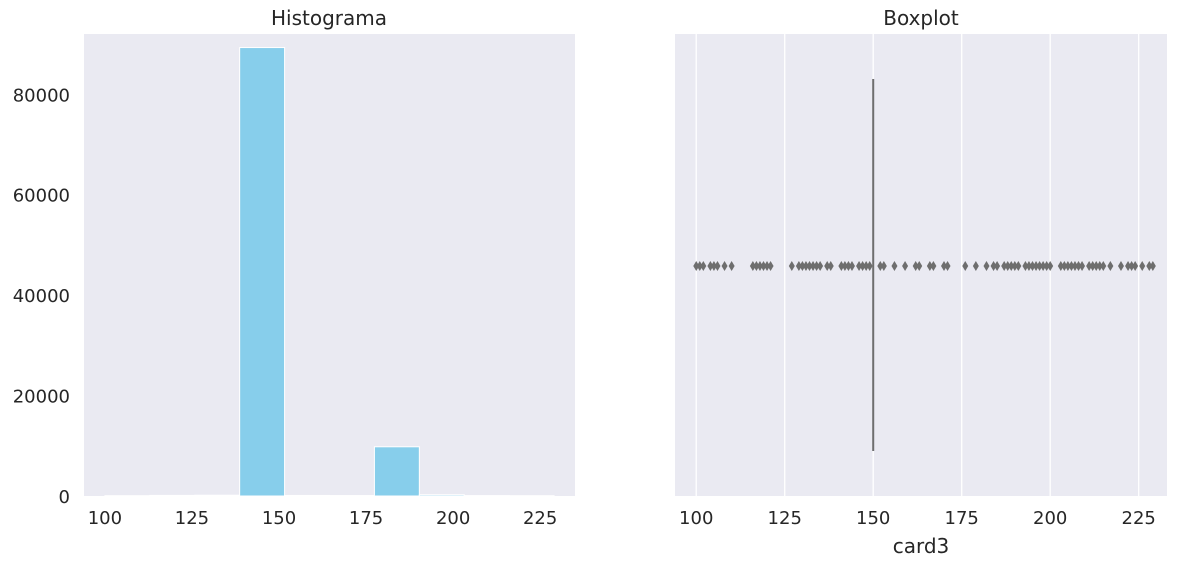 The height and width of the screenshot is (564, 1177). I want to click on boxplot-x-tick-label: 100, so click(696, 518).